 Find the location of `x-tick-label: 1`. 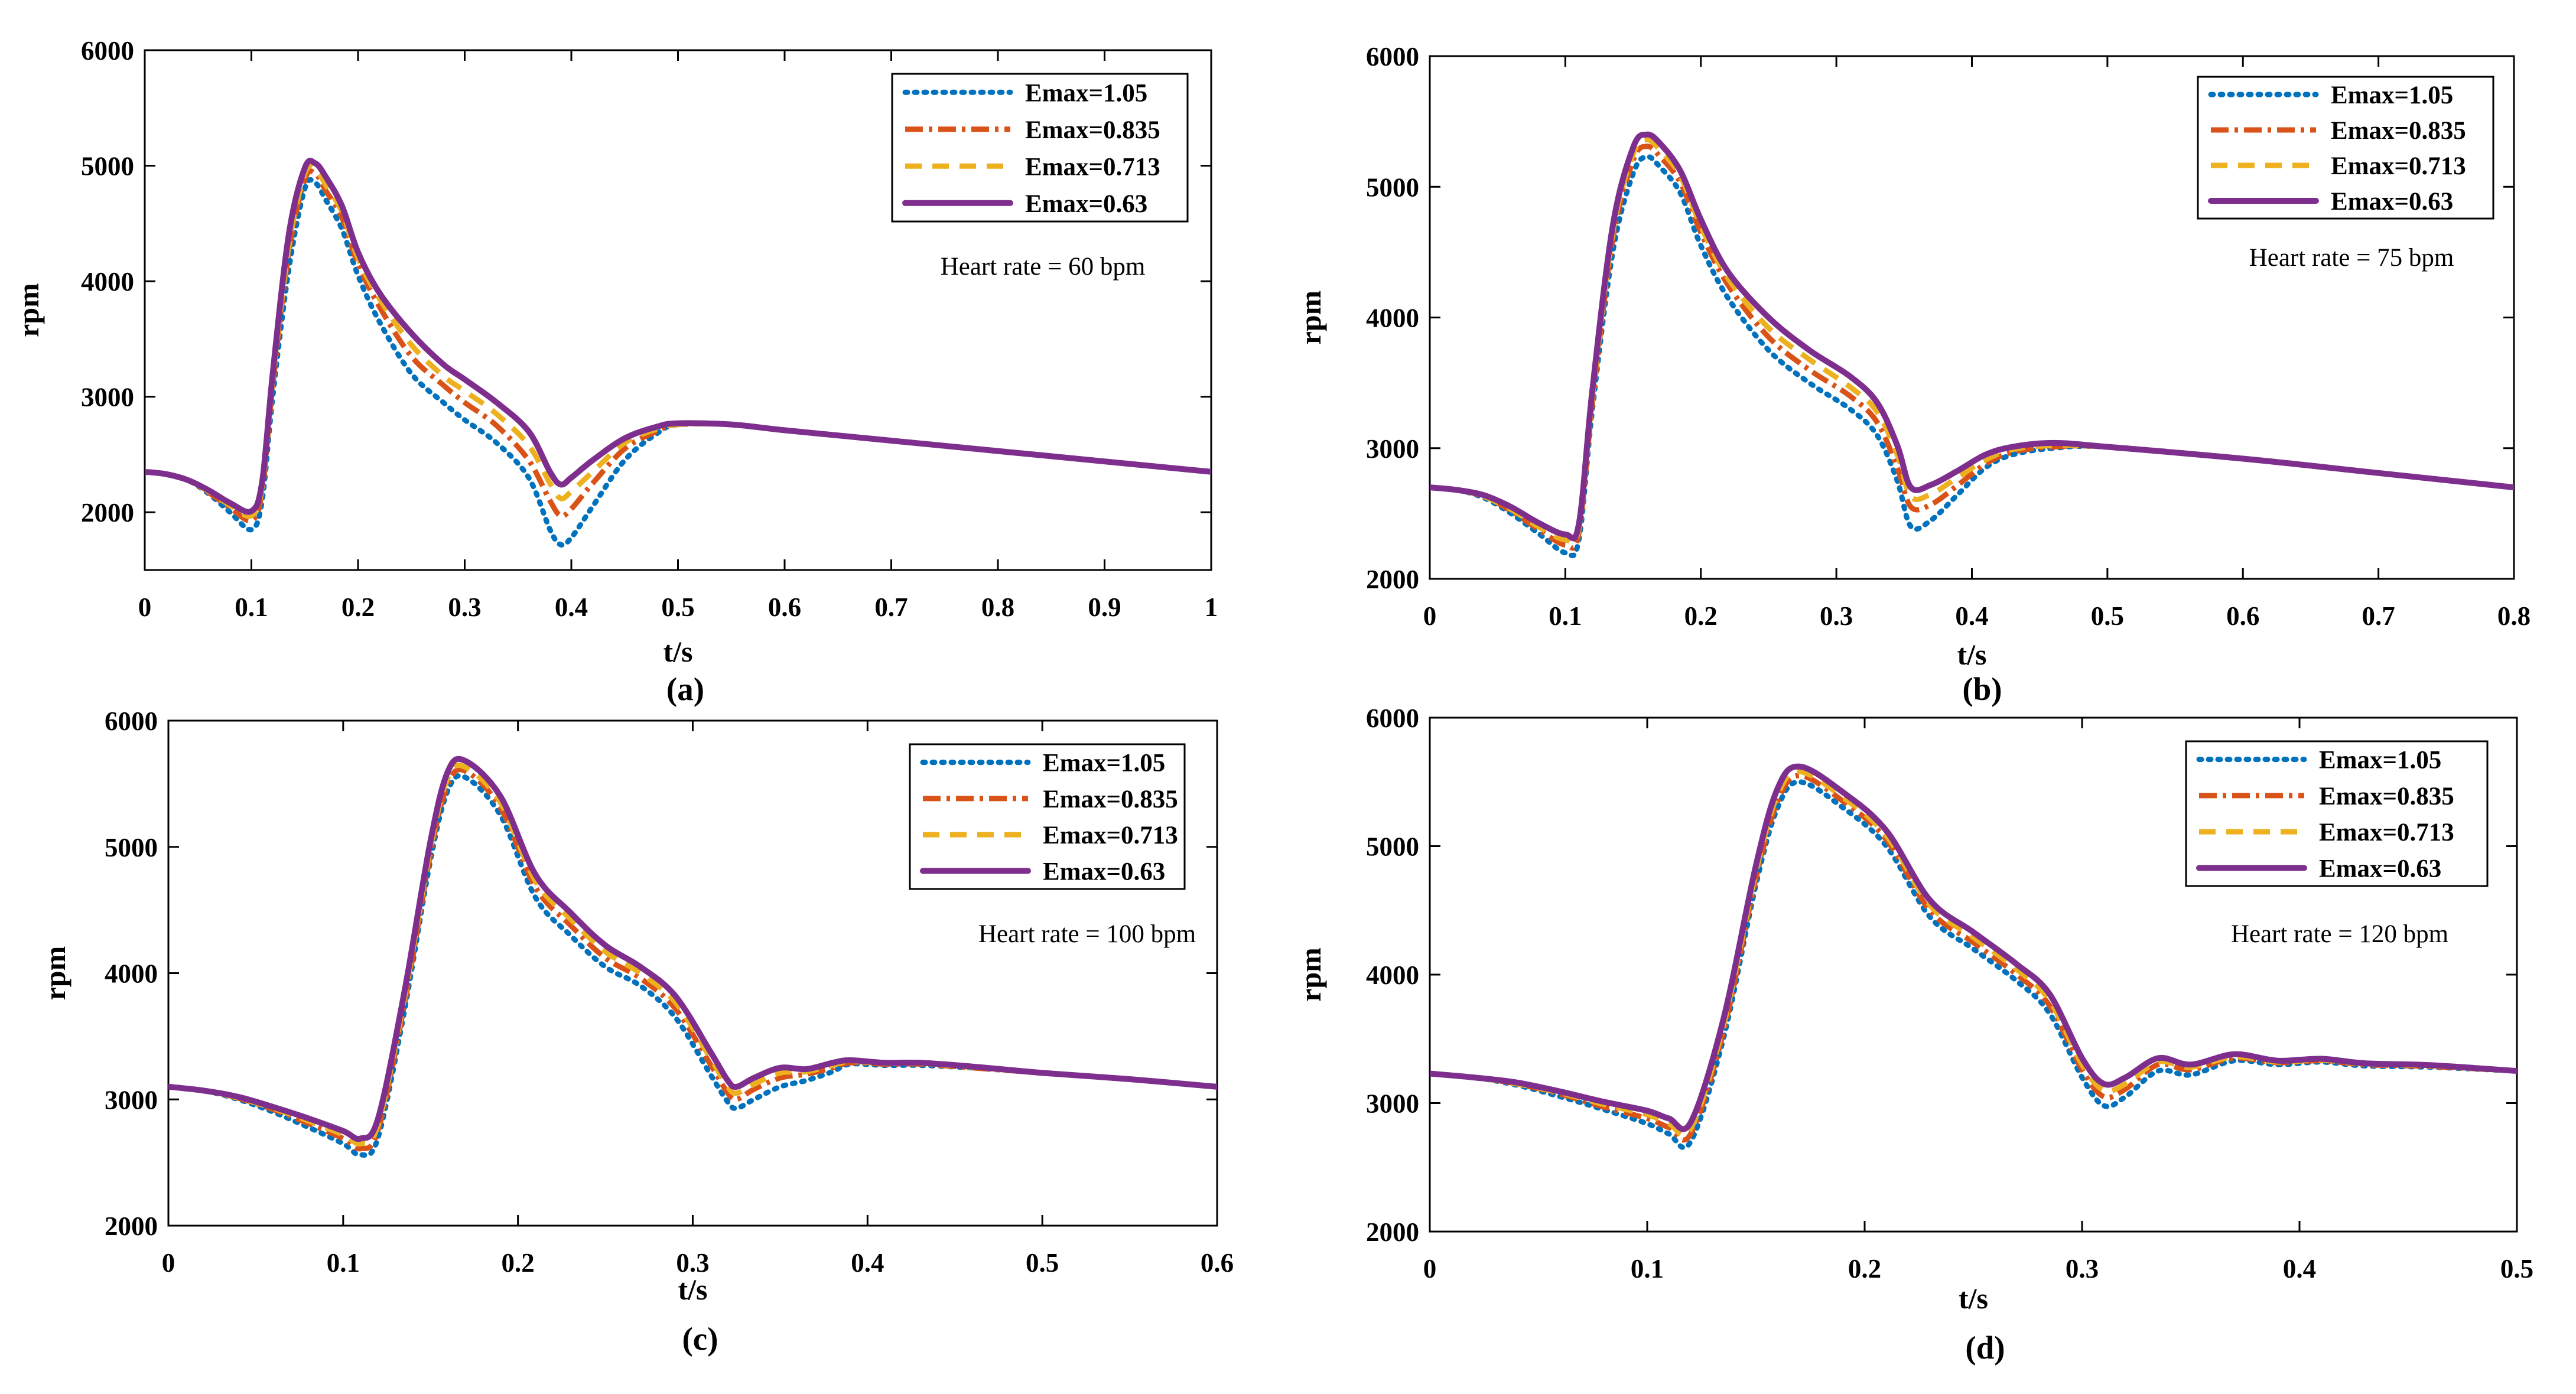

x-tick-label: 1 is located at coordinates (1211, 607).